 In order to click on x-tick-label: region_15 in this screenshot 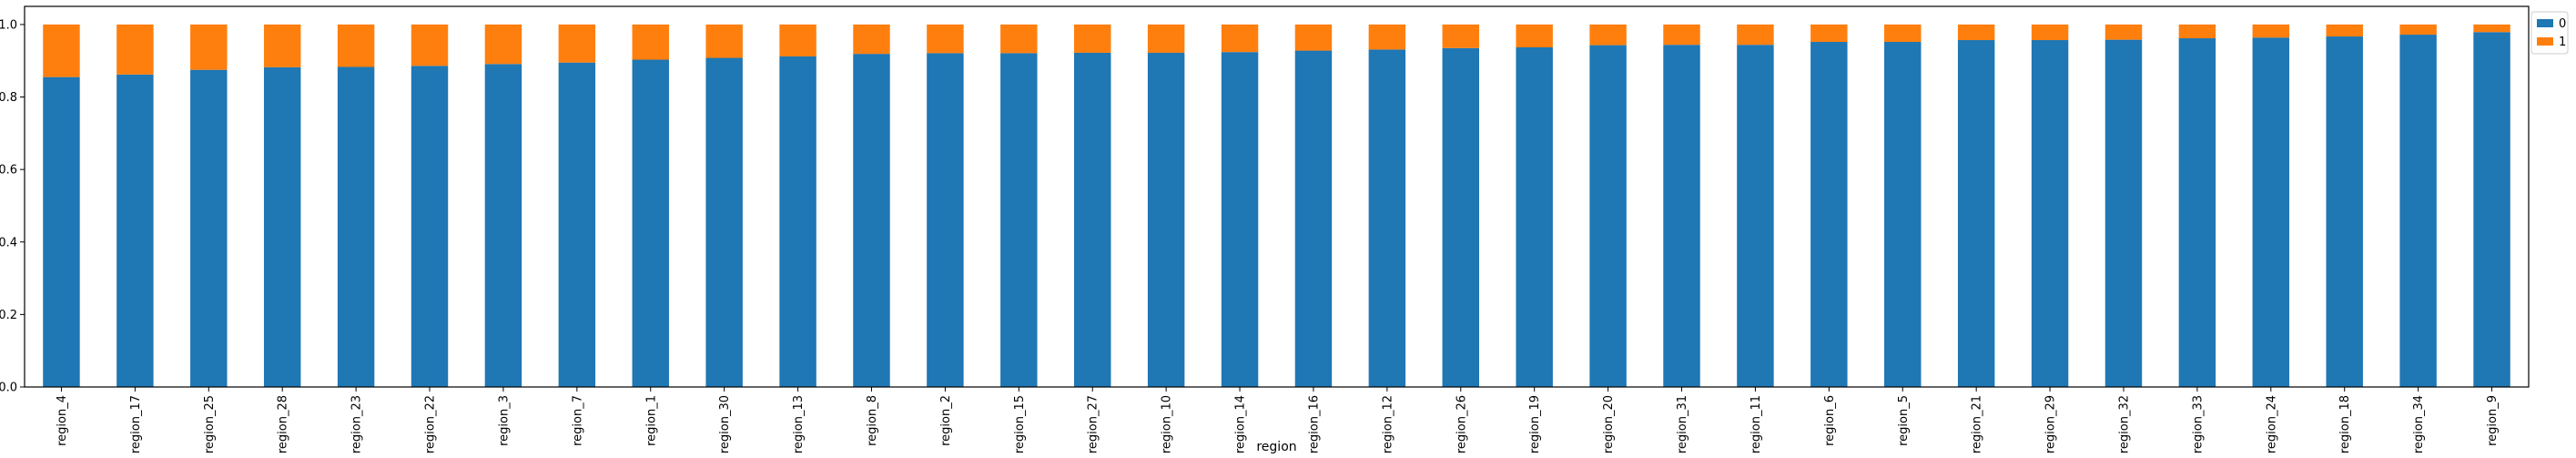, I will do `click(1020, 424)`.